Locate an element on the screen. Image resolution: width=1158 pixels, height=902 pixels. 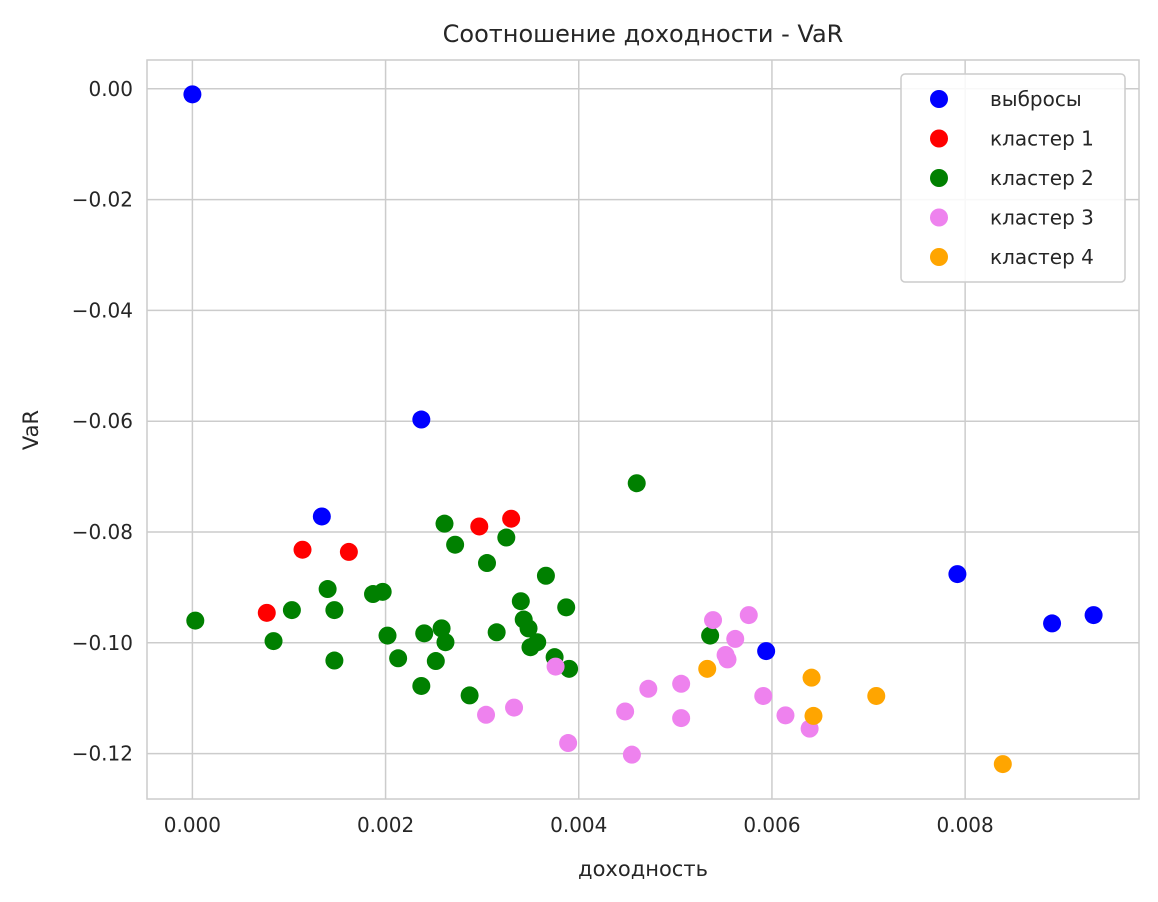
y-tick-label: −0.04 is located at coordinates (102, 310).